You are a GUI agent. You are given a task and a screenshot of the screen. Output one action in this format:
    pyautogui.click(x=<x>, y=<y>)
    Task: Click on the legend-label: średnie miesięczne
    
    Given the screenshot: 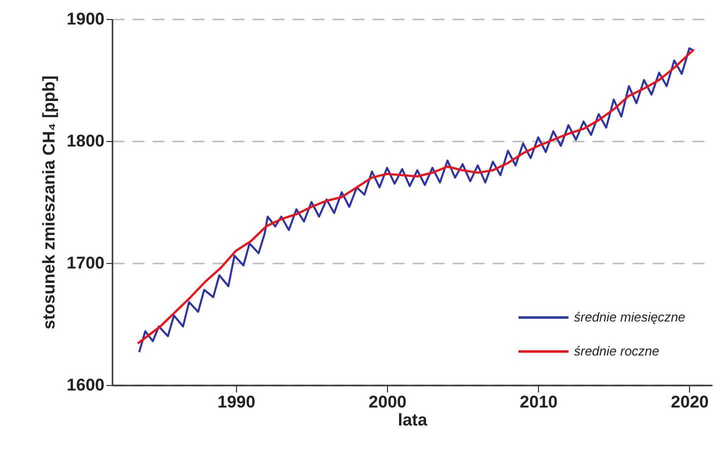 What is the action you would take?
    pyautogui.click(x=630, y=317)
    